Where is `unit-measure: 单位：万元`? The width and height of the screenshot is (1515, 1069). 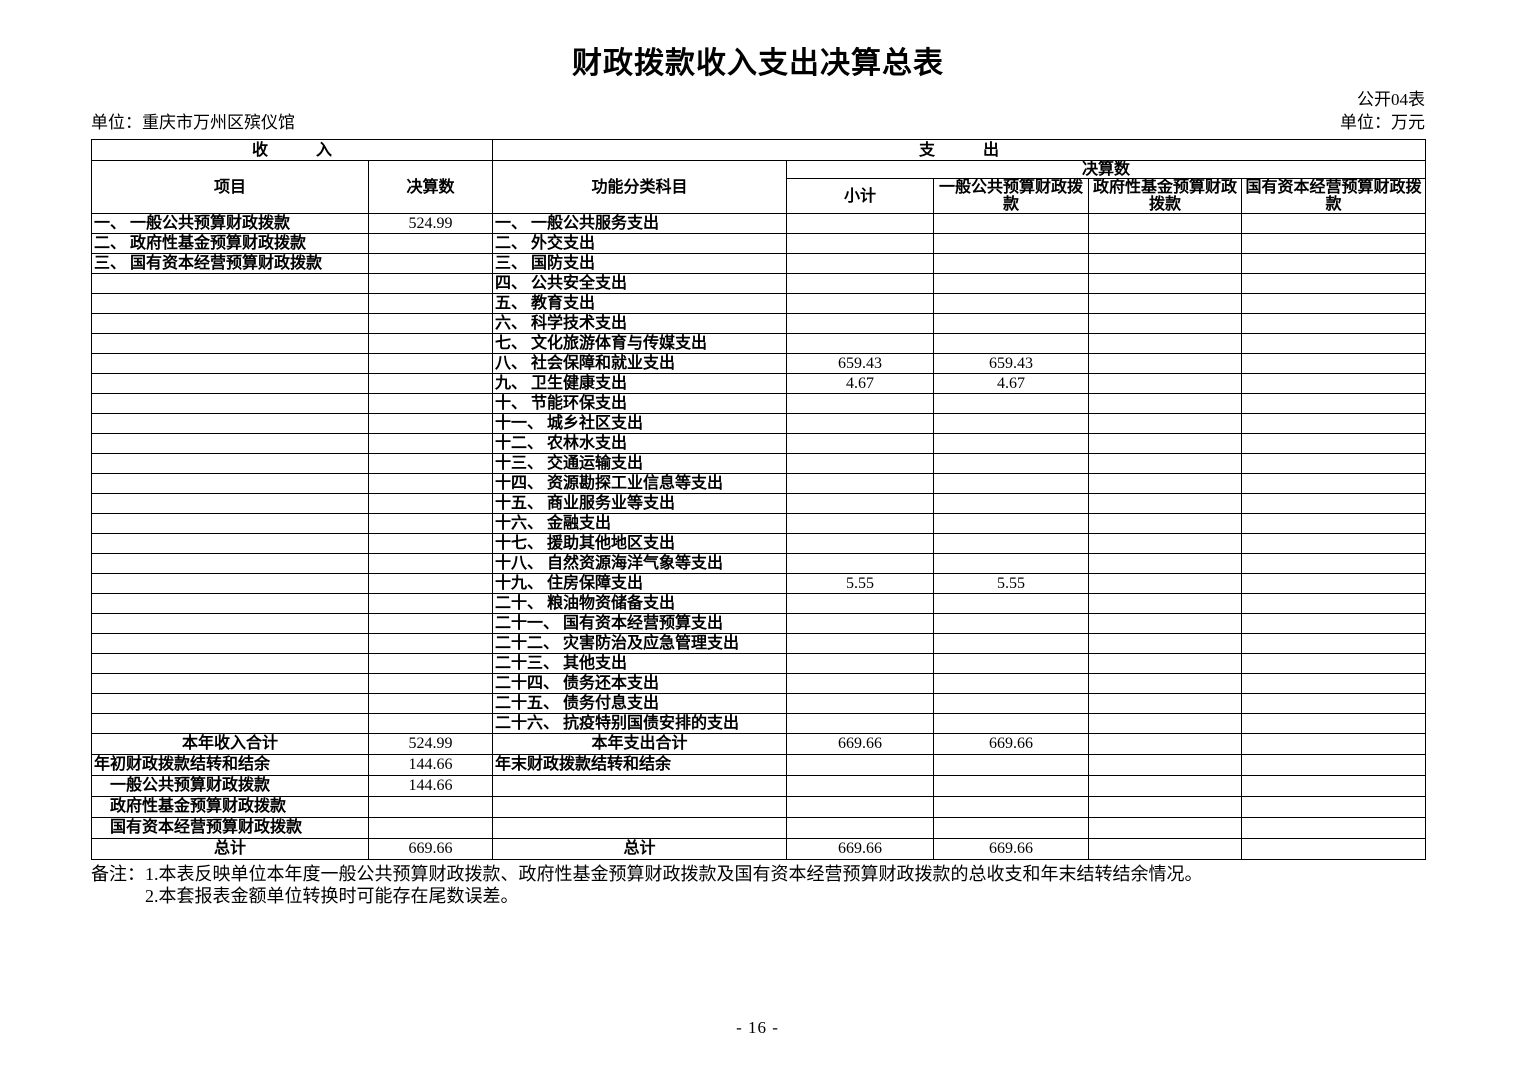 unit-measure: 单位：万元 is located at coordinates (1382, 122).